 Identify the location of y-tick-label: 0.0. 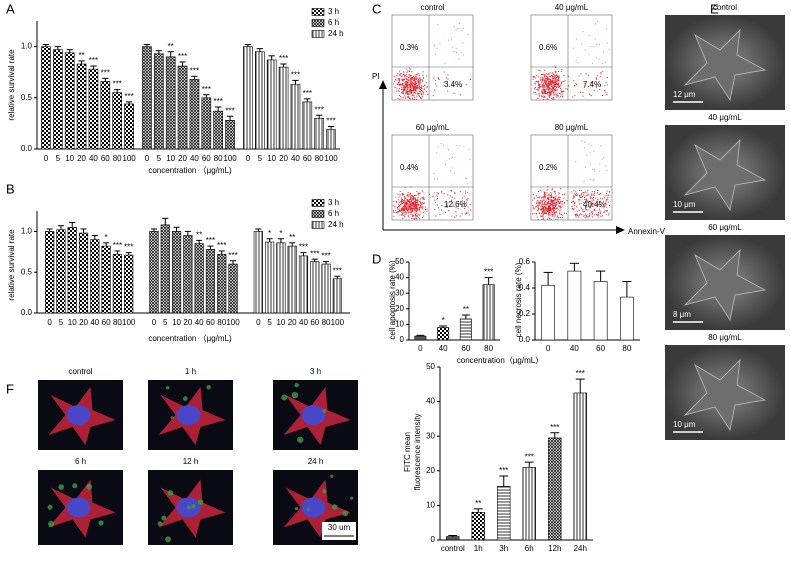
(27, 312).